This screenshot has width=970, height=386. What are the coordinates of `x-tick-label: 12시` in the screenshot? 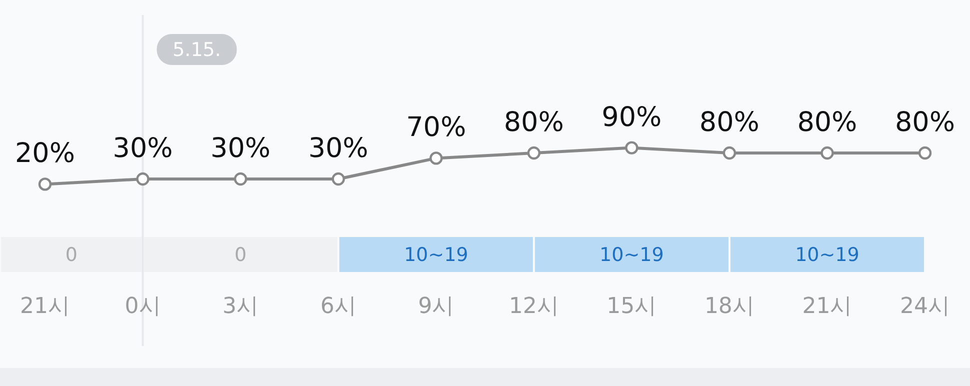 It's located at (533, 306).